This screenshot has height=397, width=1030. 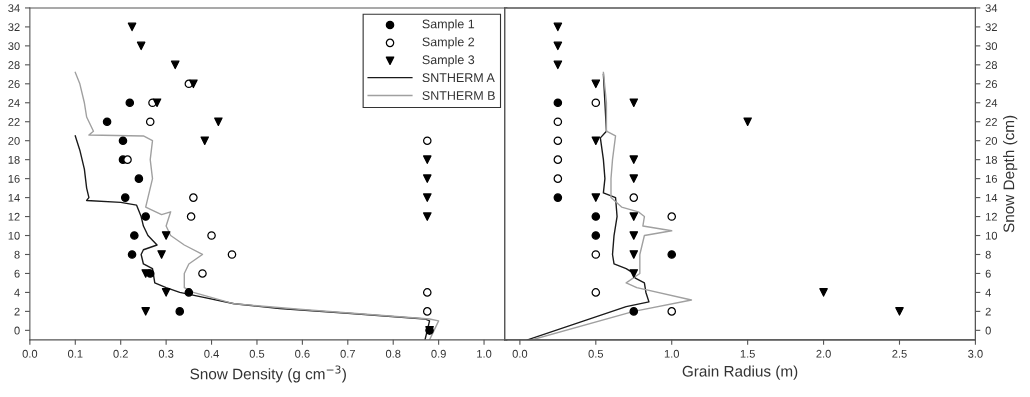 What do you see at coordinates (302, 353) in the screenshot?
I see `x-tick-label: 0.6` at bounding box center [302, 353].